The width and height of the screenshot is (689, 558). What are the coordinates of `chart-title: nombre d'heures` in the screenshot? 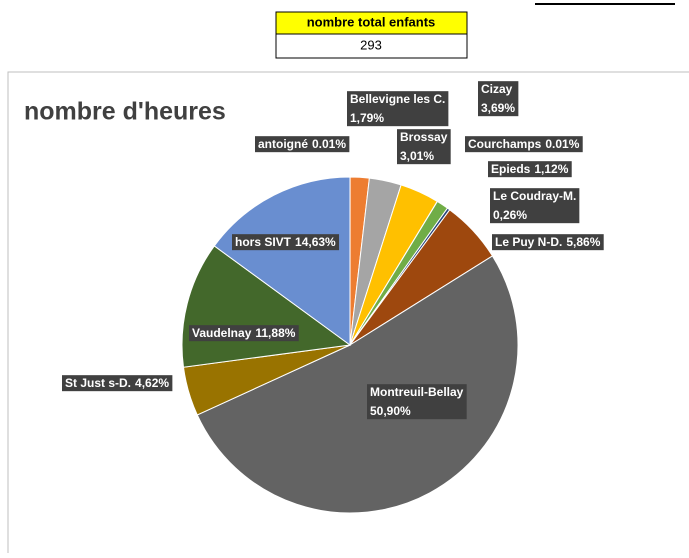 It's located at (125, 112).